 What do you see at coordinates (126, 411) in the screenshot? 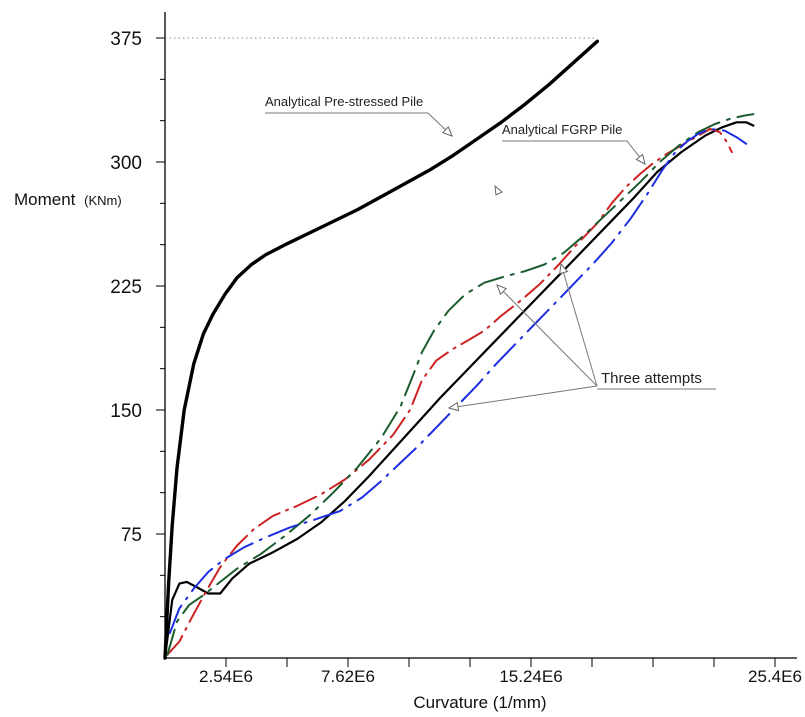
I see `y-tick-label: 150` at bounding box center [126, 411].